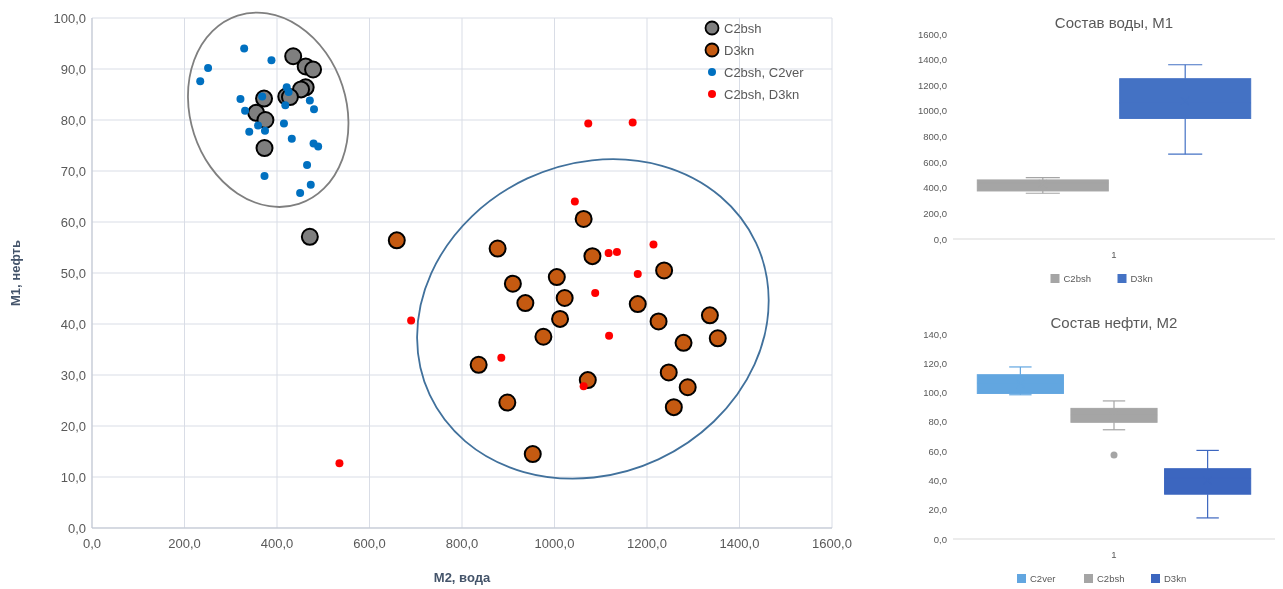  I want to click on x-tick-label: 1600,0, so click(832, 543).